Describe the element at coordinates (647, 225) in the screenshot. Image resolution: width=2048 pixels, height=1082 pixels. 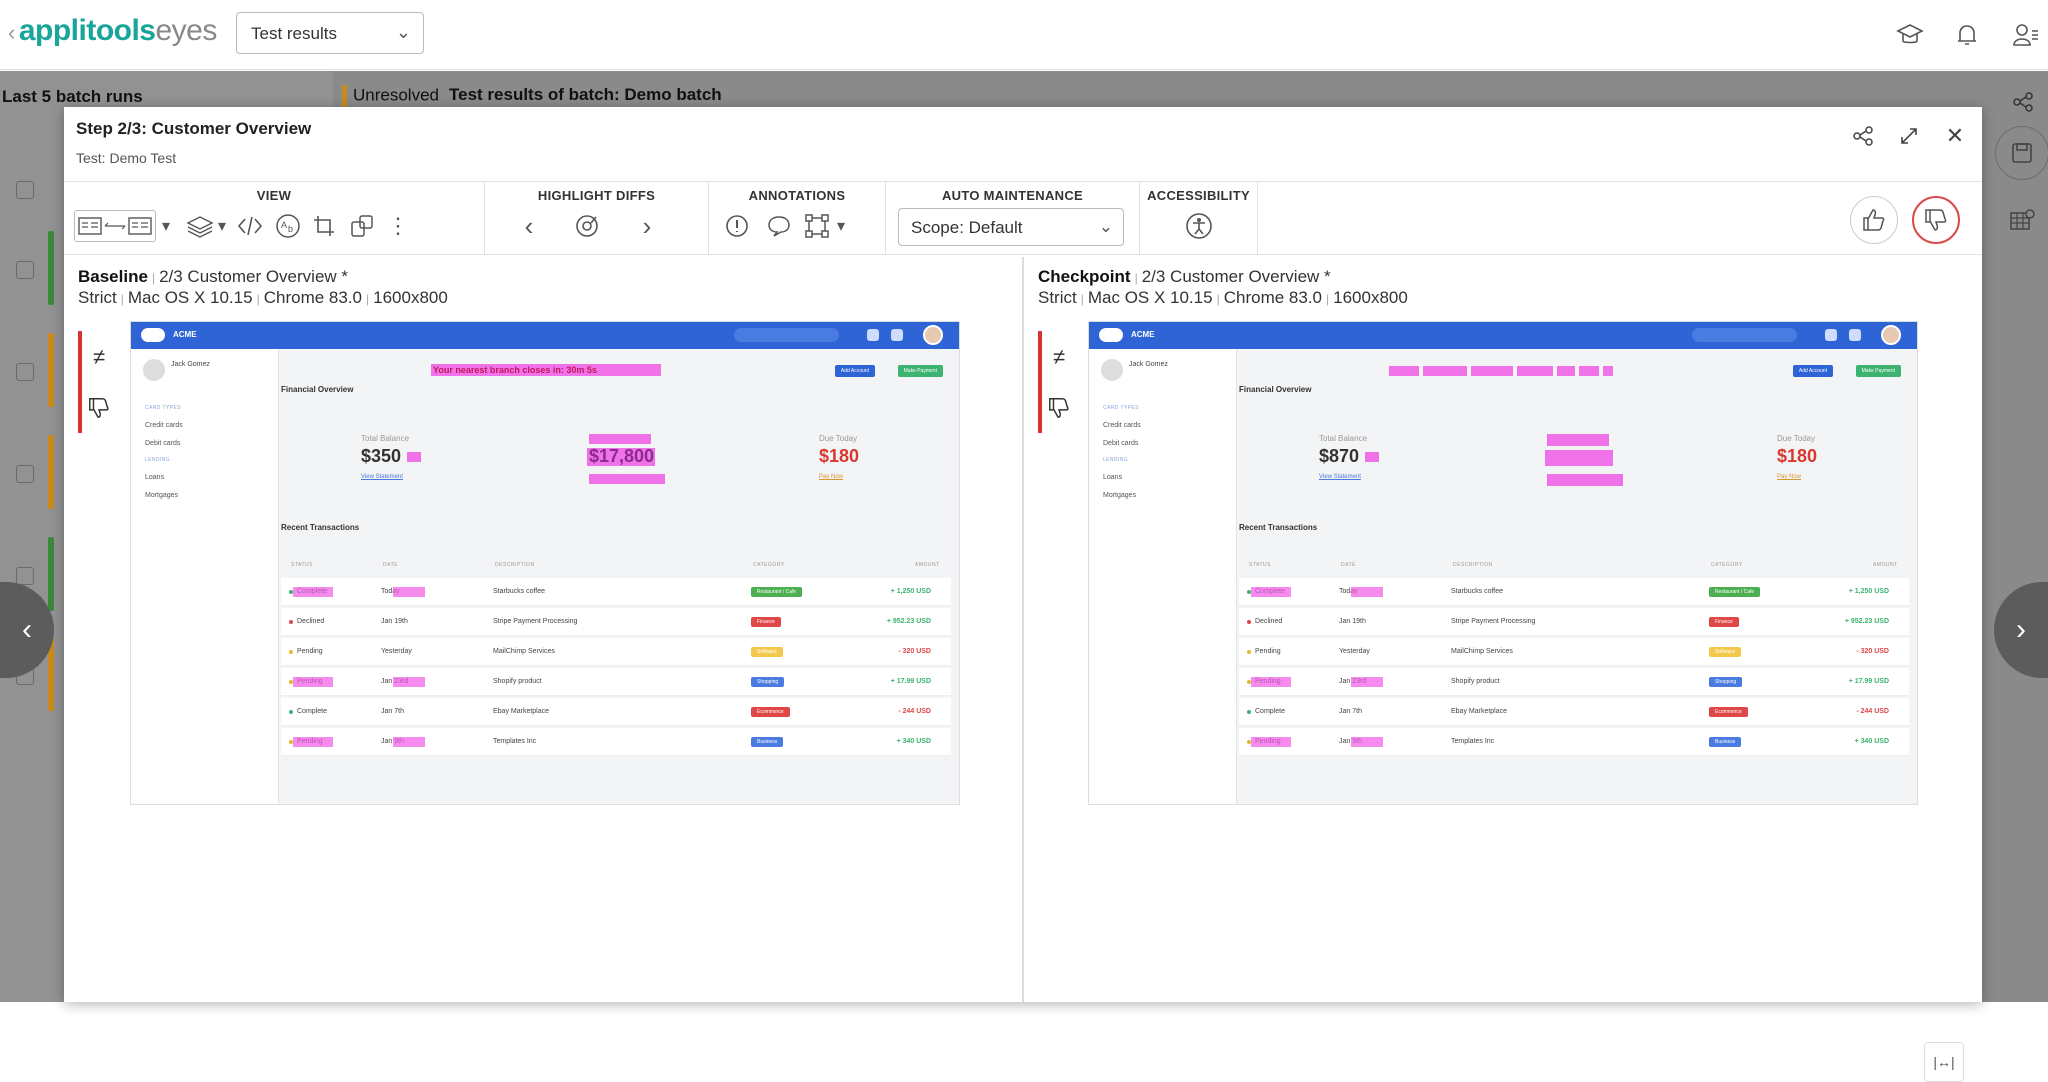
I see `next-diff-icon: ›` at that location.